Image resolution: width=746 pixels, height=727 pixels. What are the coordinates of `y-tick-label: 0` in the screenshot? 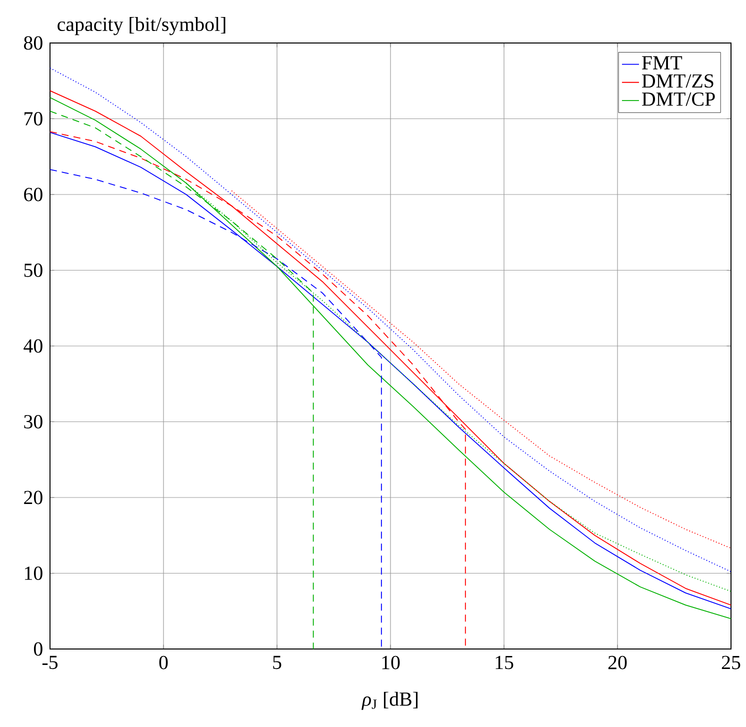 It's located at (38, 649).